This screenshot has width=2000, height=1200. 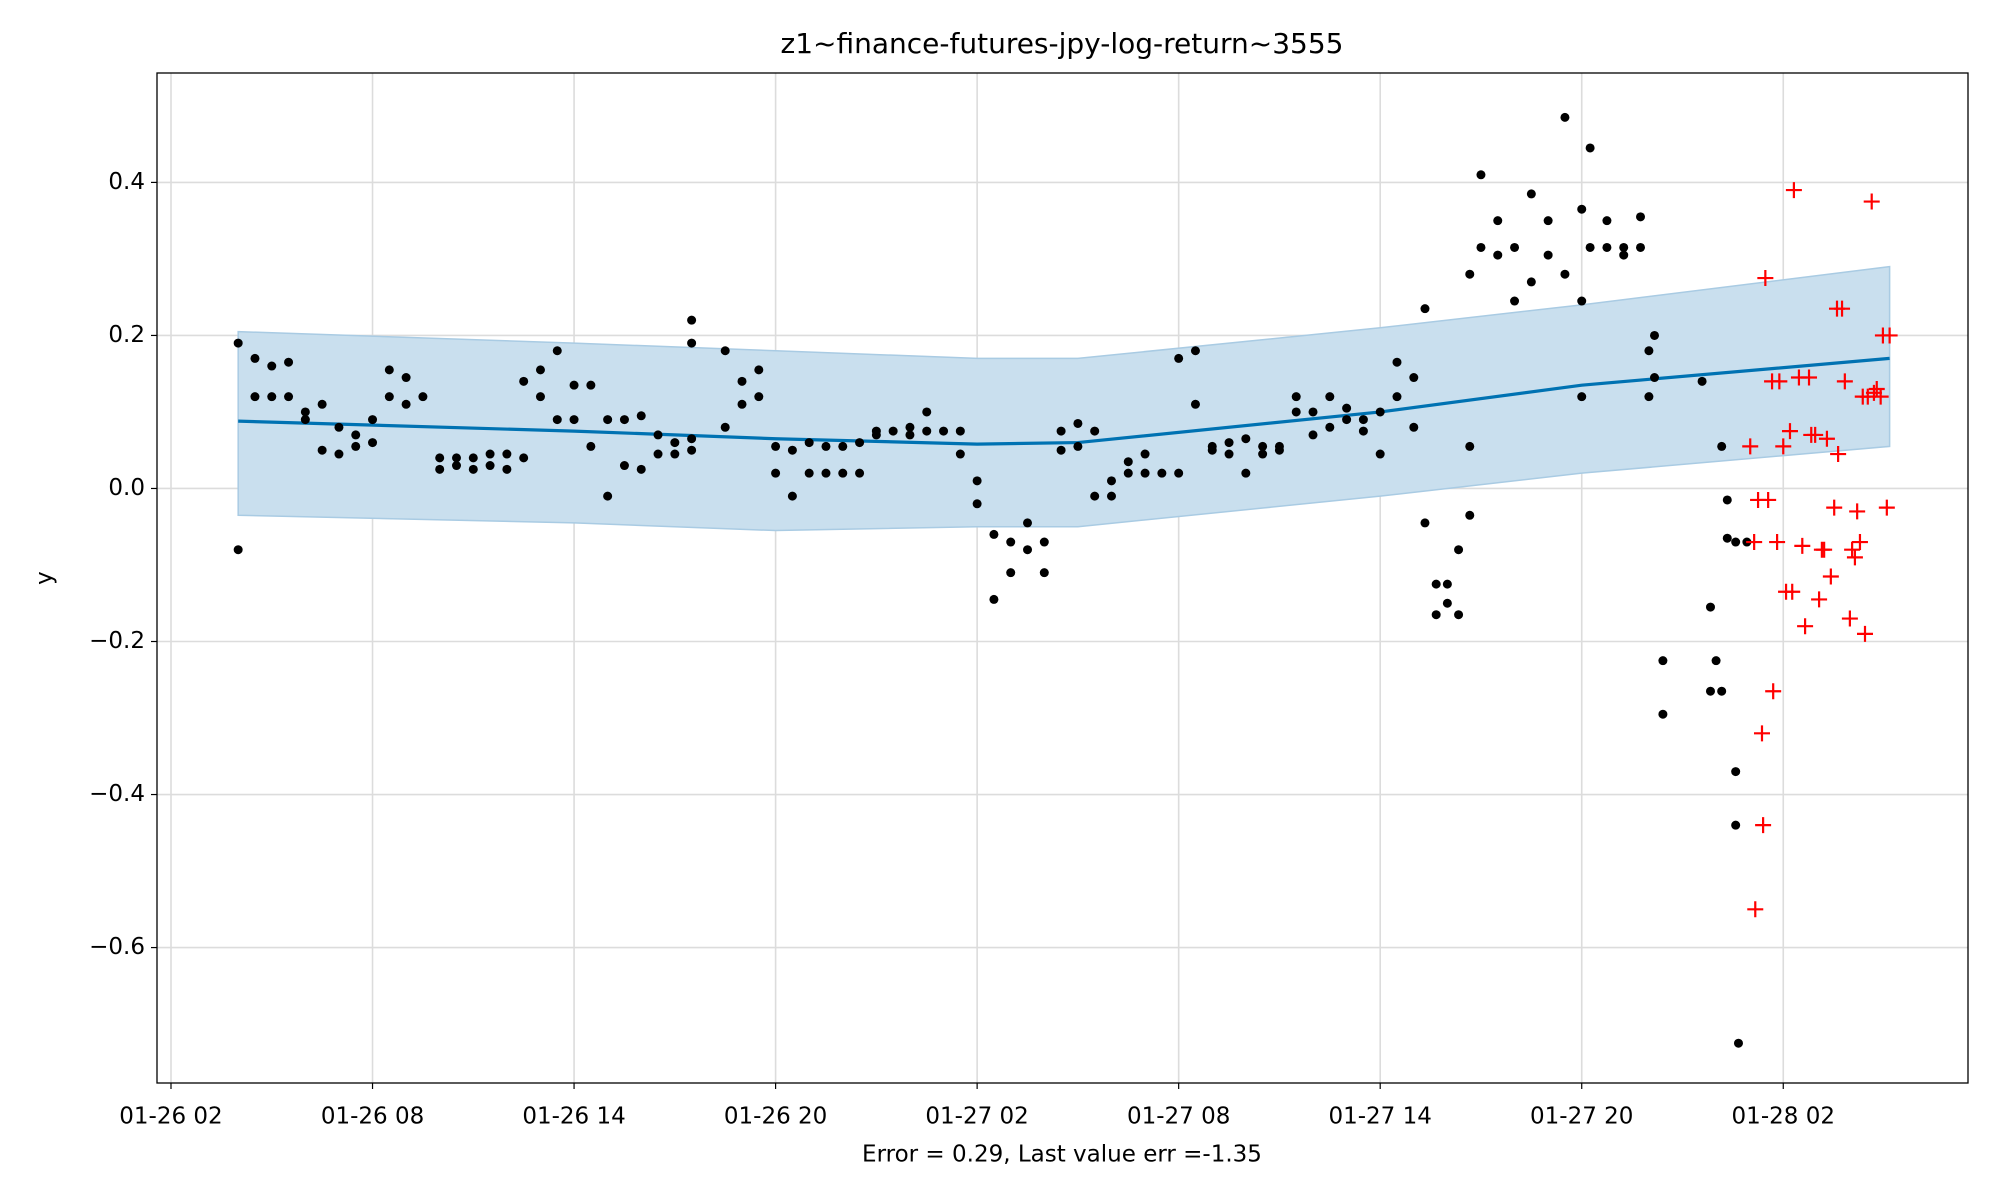 I want to click on y-tick-label: −0.4, so click(x=117, y=794).